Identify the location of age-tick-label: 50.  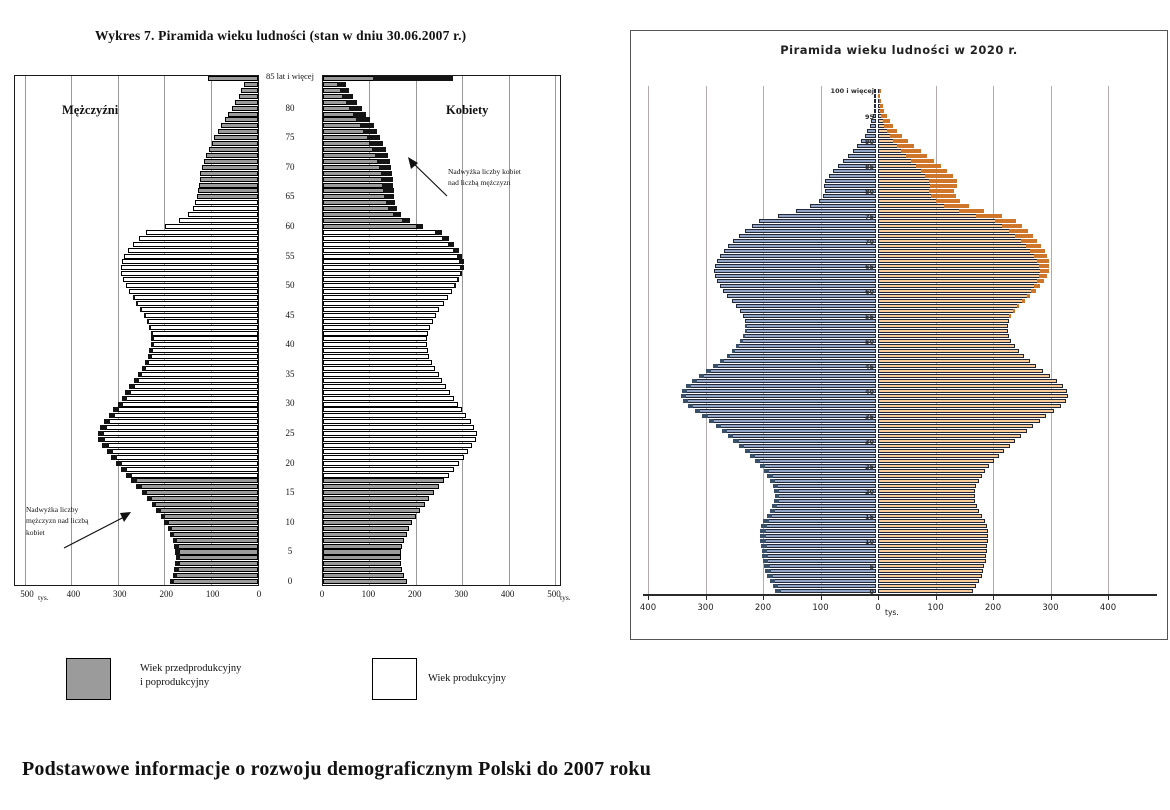
(869, 342).